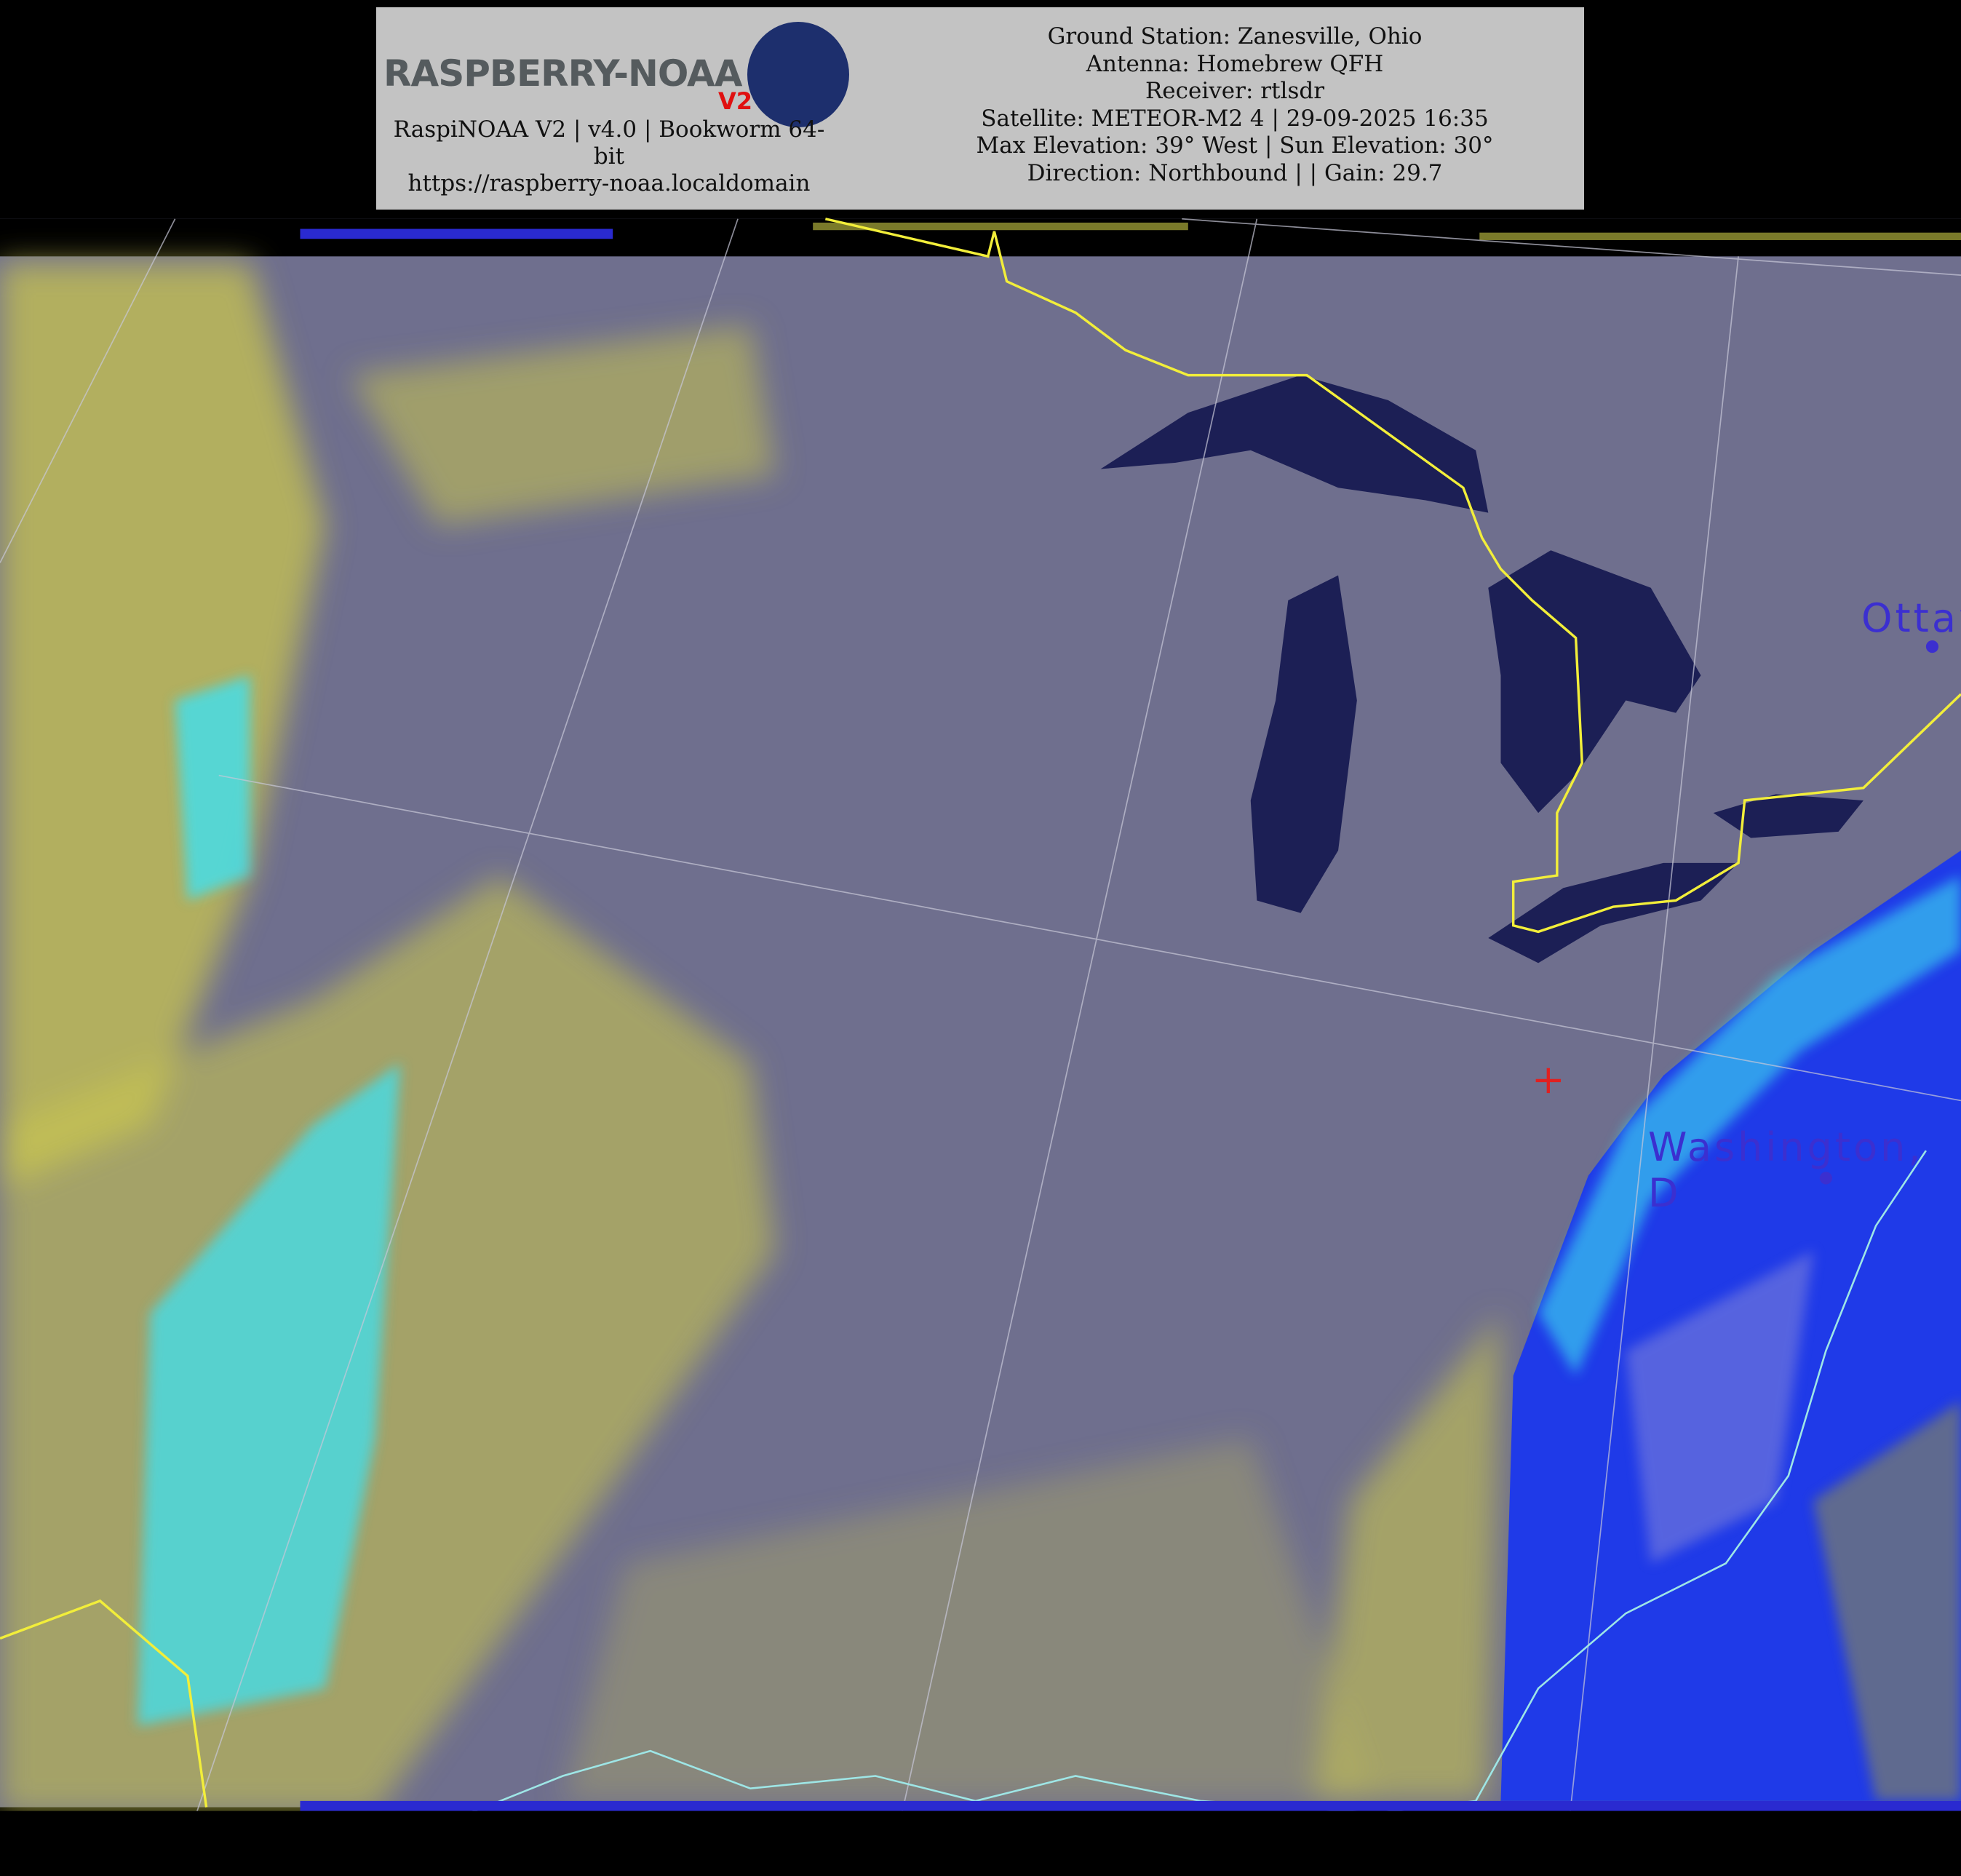 This screenshot has width=1961, height=1876. I want to click on logo-text: RASPBERRY-NOAA, so click(562, 73).